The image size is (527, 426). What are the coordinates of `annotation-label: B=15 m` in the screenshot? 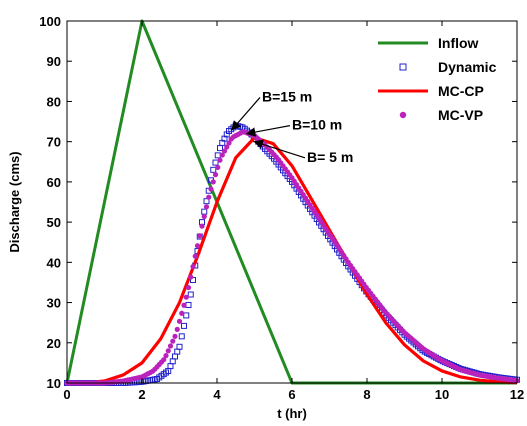 It's located at (287, 96).